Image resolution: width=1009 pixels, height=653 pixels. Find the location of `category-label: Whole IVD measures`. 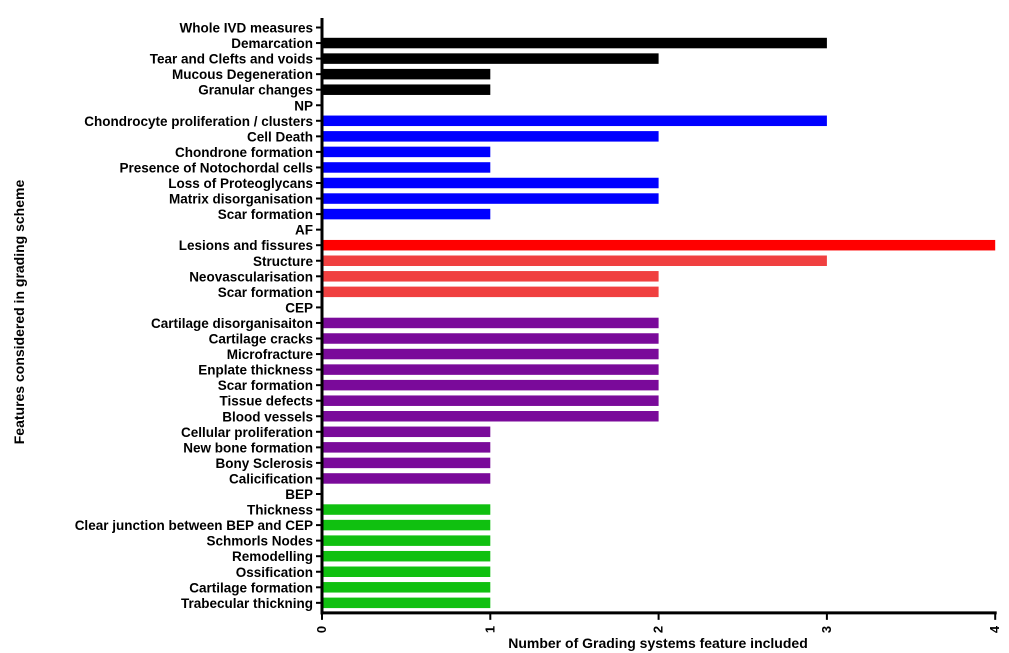

category-label: Whole IVD measures is located at coordinates (246, 28).